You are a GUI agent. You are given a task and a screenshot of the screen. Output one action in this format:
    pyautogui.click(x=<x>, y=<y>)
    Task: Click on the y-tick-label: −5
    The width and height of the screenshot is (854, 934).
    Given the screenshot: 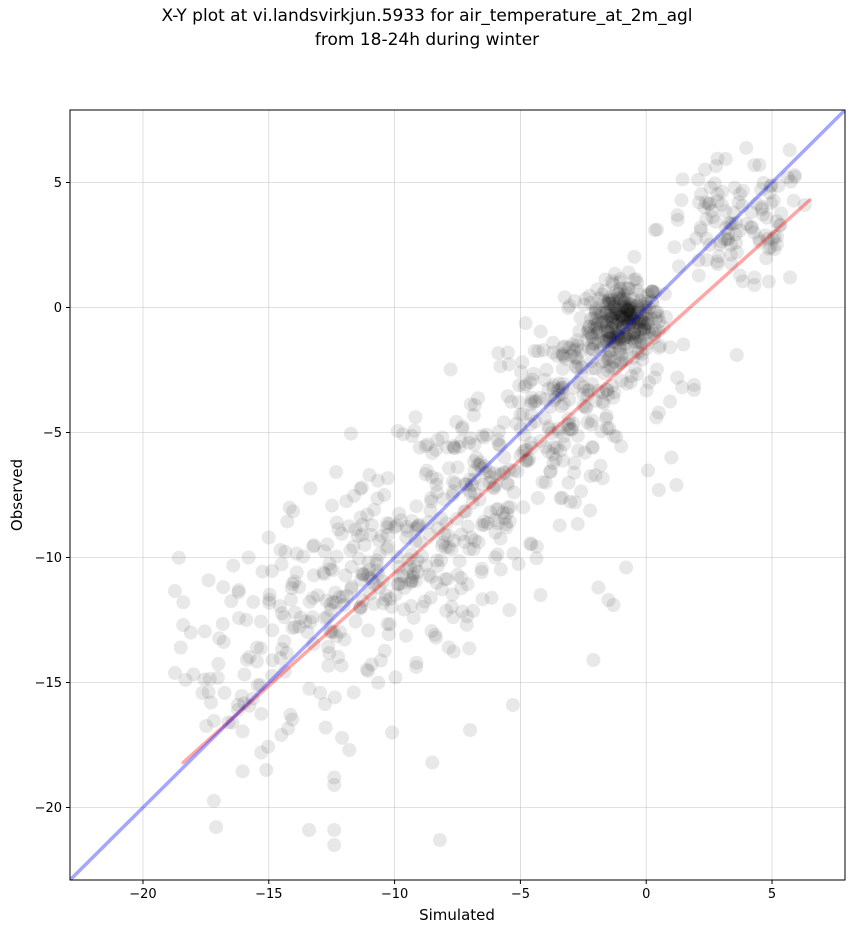 What is the action you would take?
    pyautogui.click(x=52, y=433)
    